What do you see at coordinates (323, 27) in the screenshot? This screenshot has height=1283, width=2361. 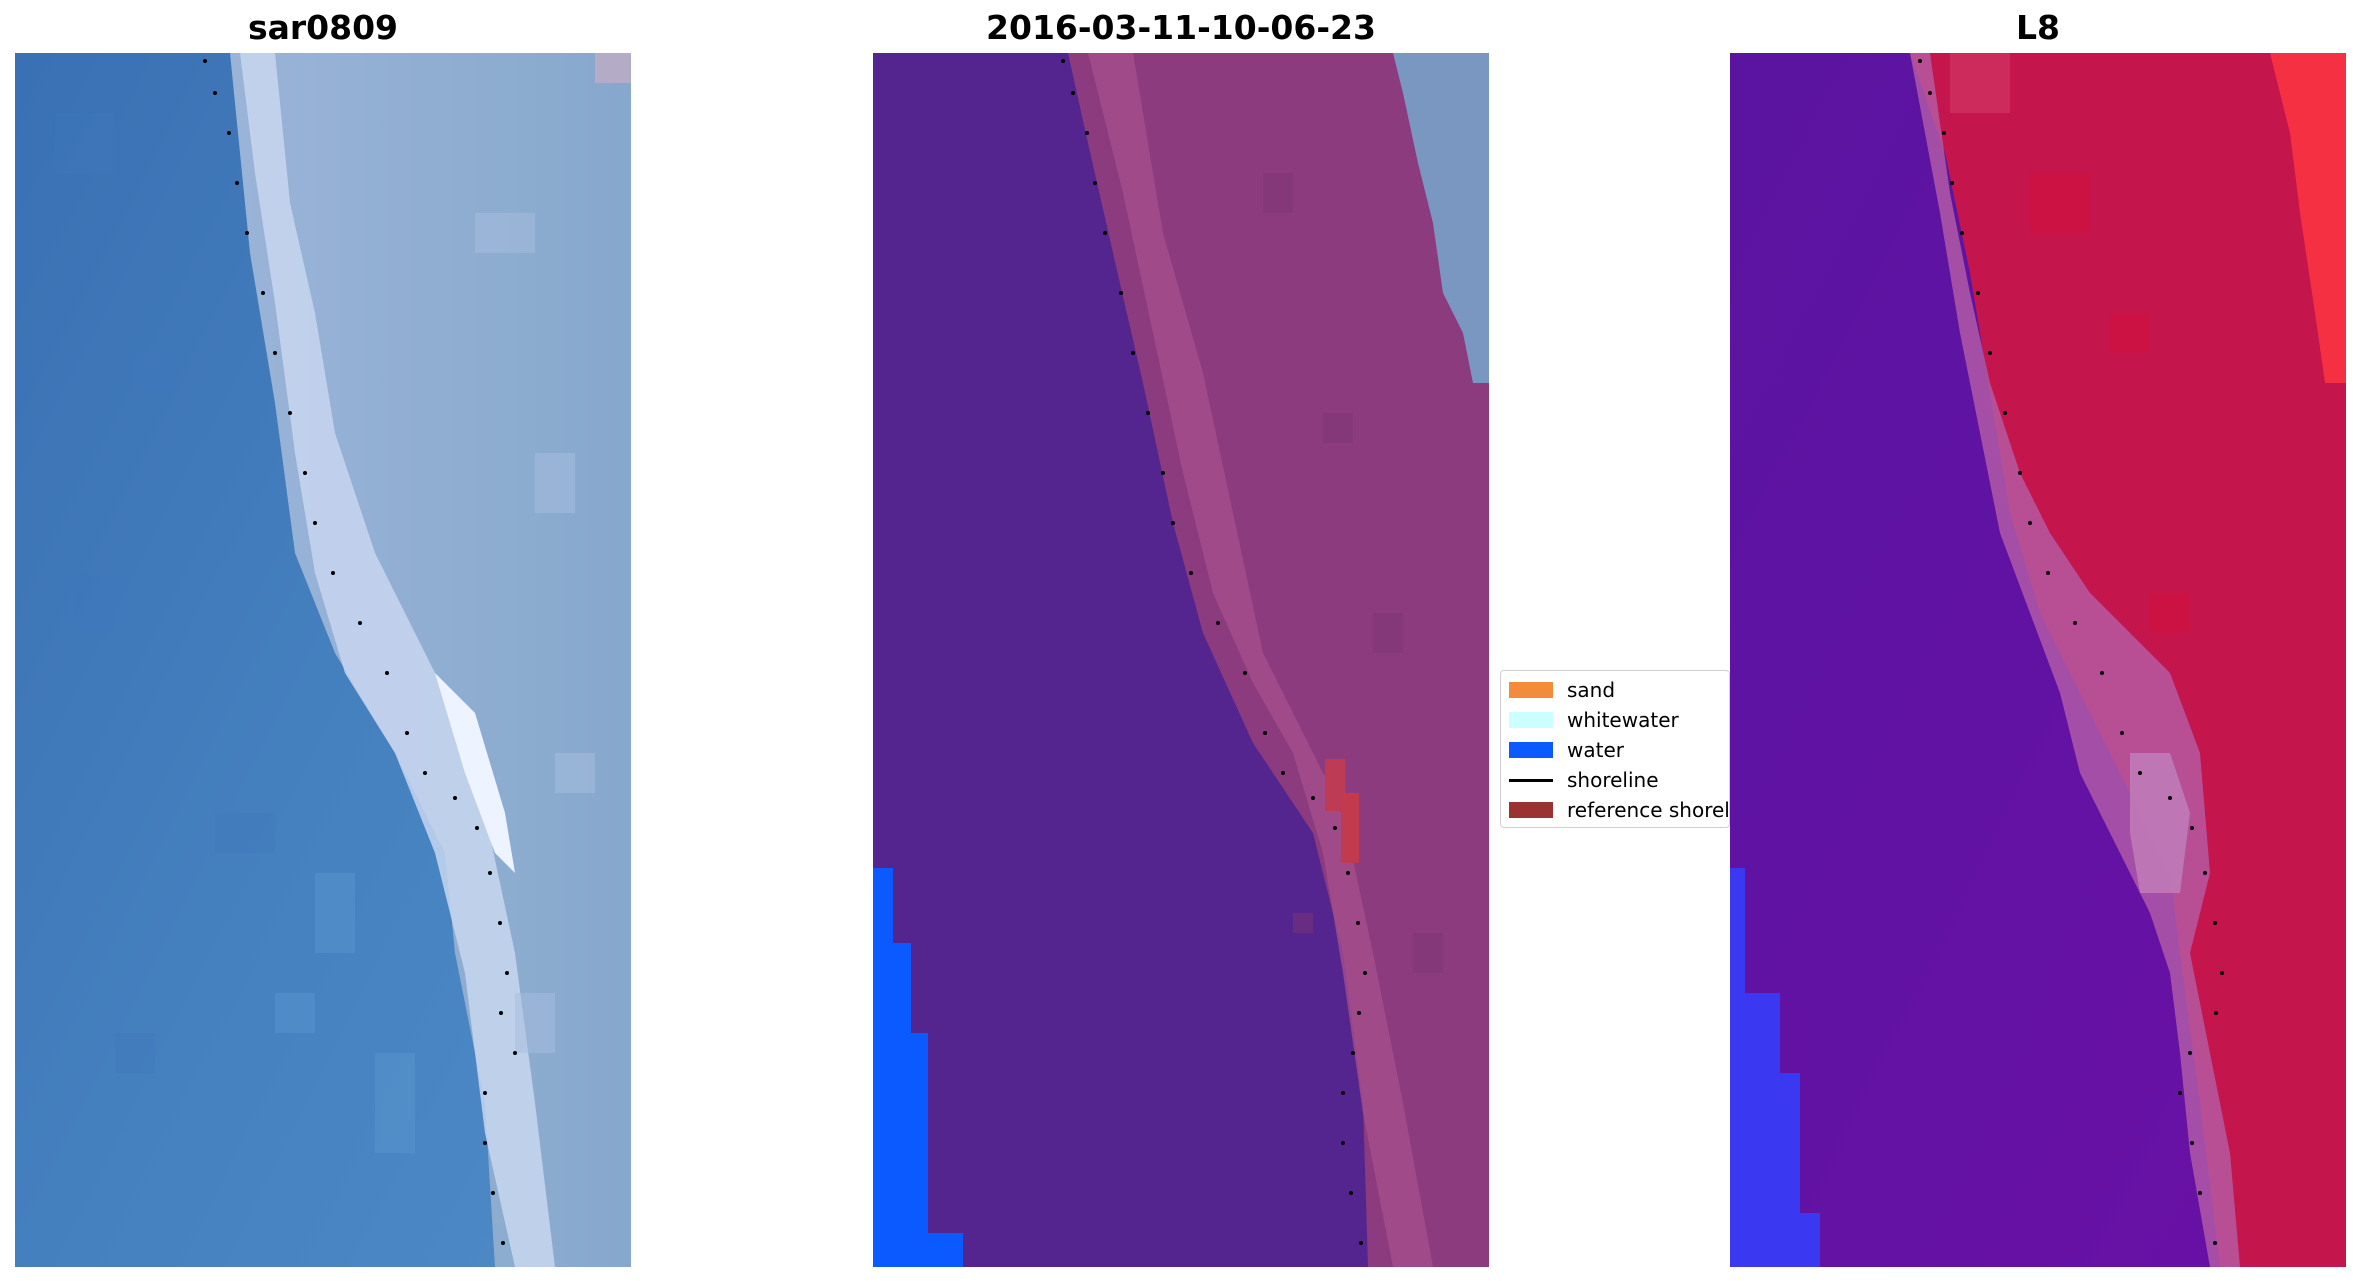 I see `panel-title-rgb: sar0809` at bounding box center [323, 27].